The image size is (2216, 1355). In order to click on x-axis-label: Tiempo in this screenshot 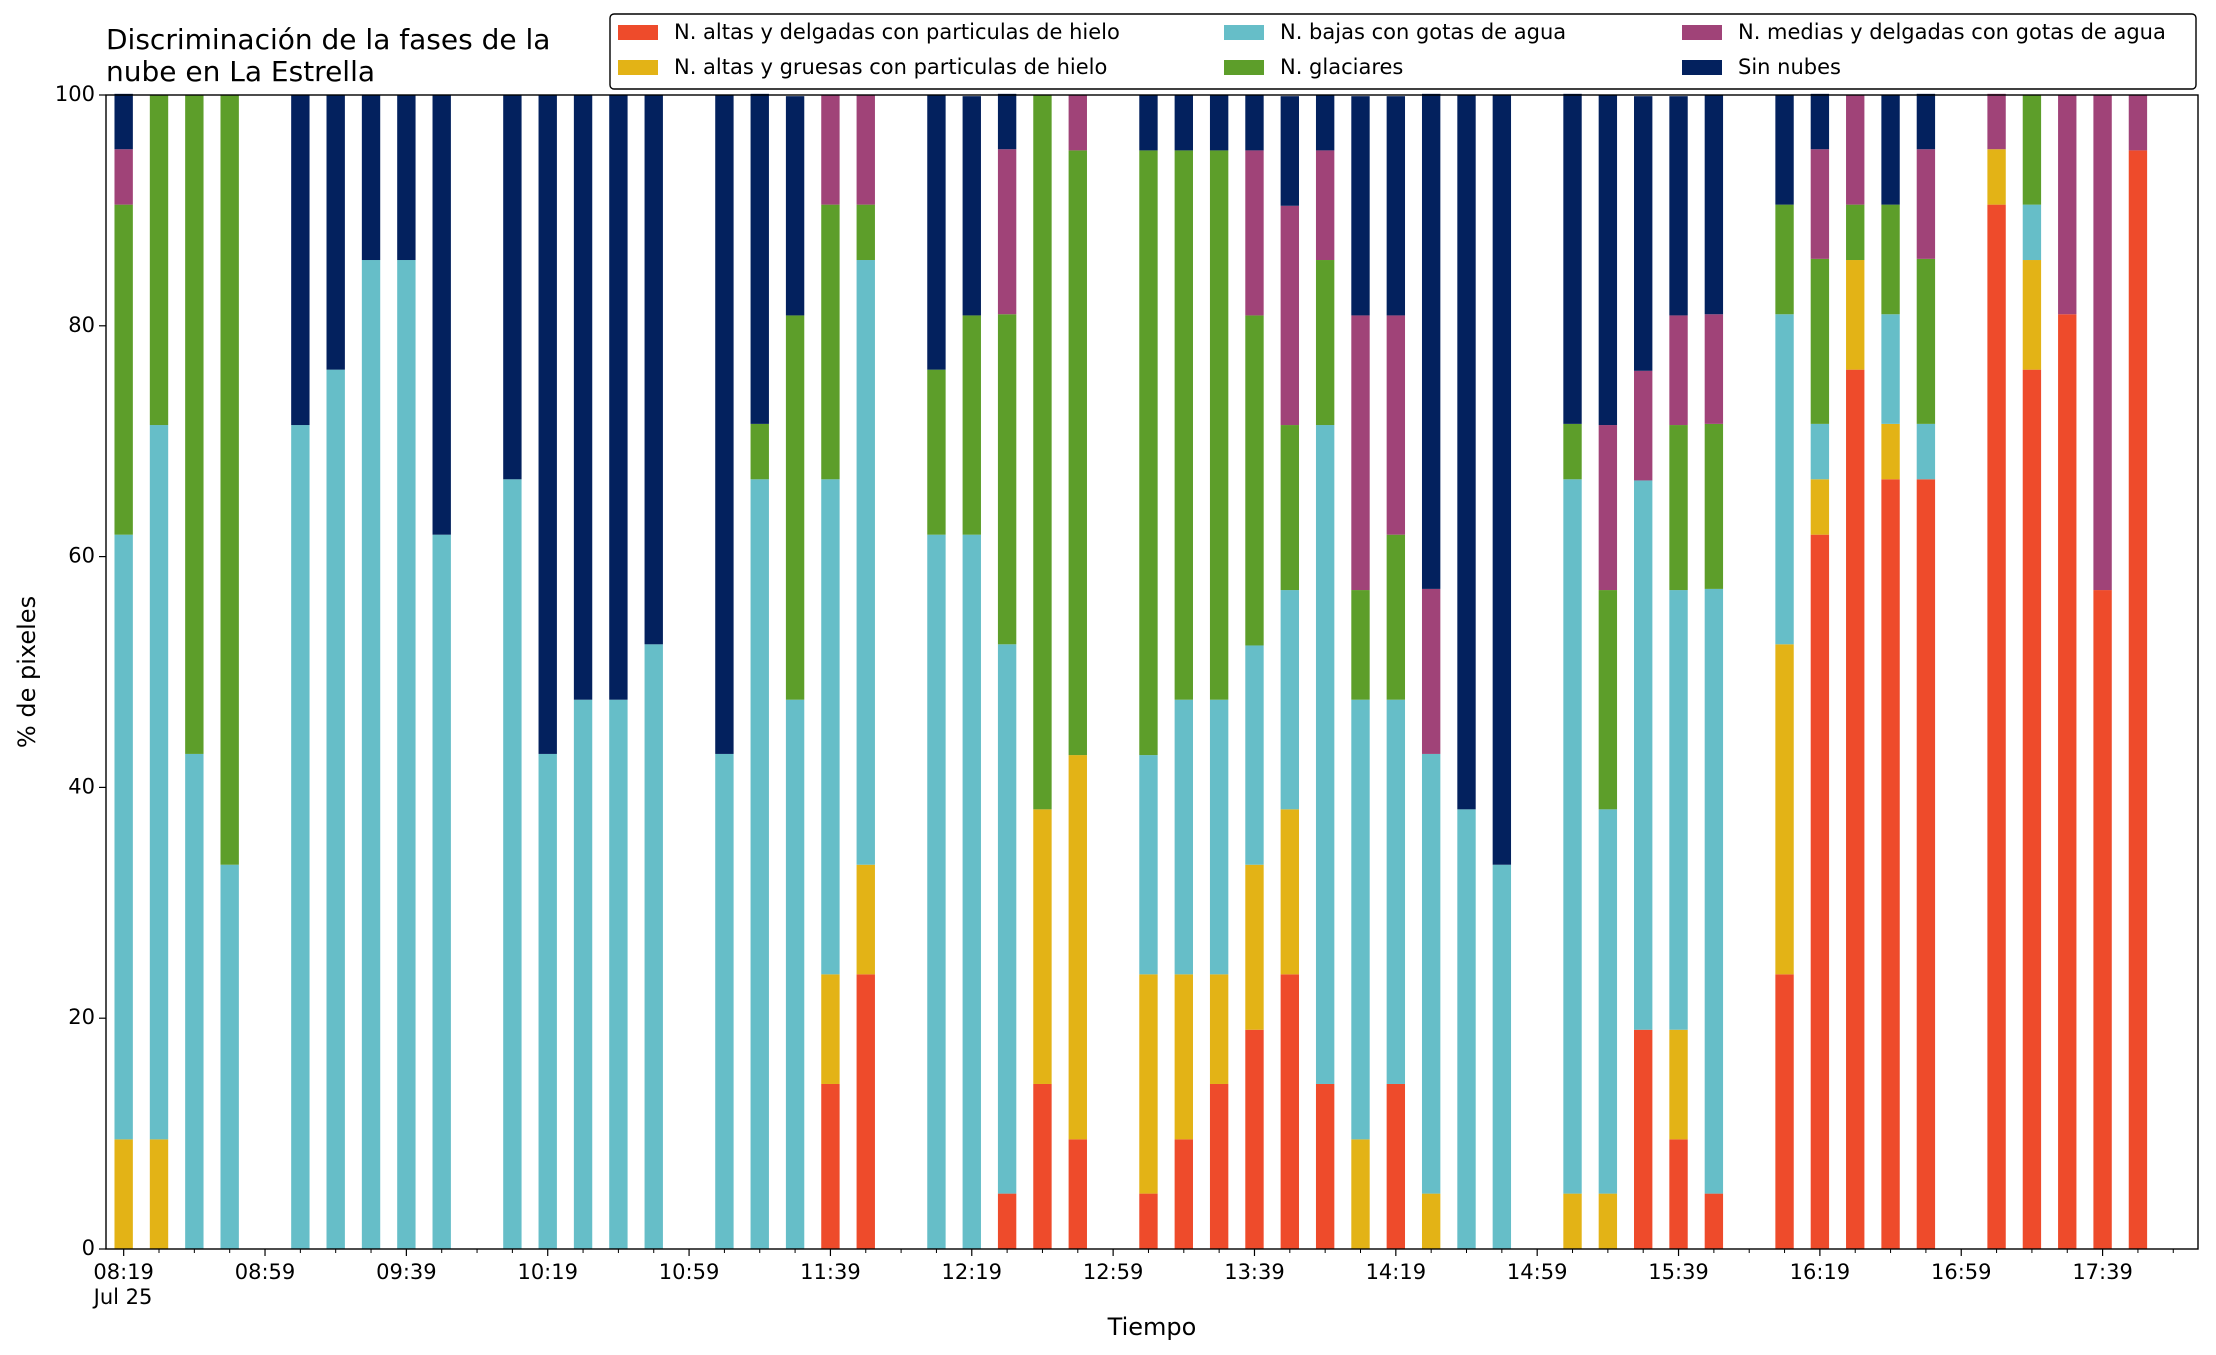, I will do `click(1152, 1327)`.